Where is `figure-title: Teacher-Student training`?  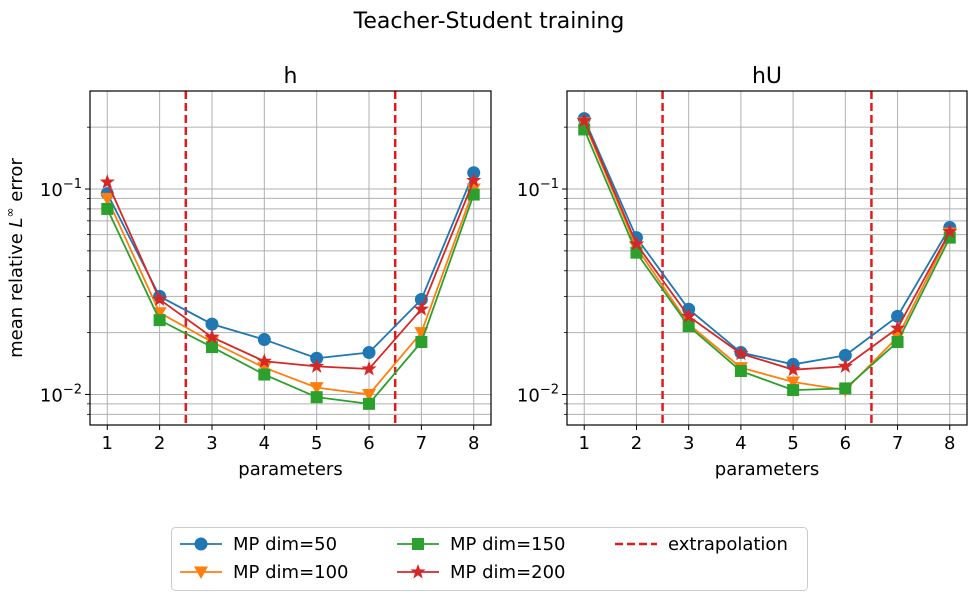
figure-title: Teacher-Student training is located at coordinates (489, 21).